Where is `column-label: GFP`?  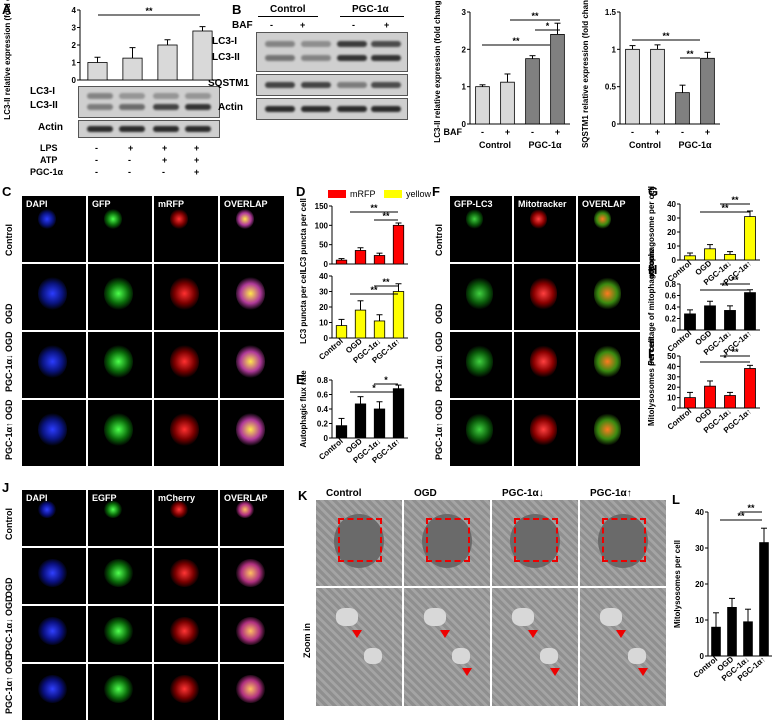
column-label: GFP is located at coordinates (101, 204).